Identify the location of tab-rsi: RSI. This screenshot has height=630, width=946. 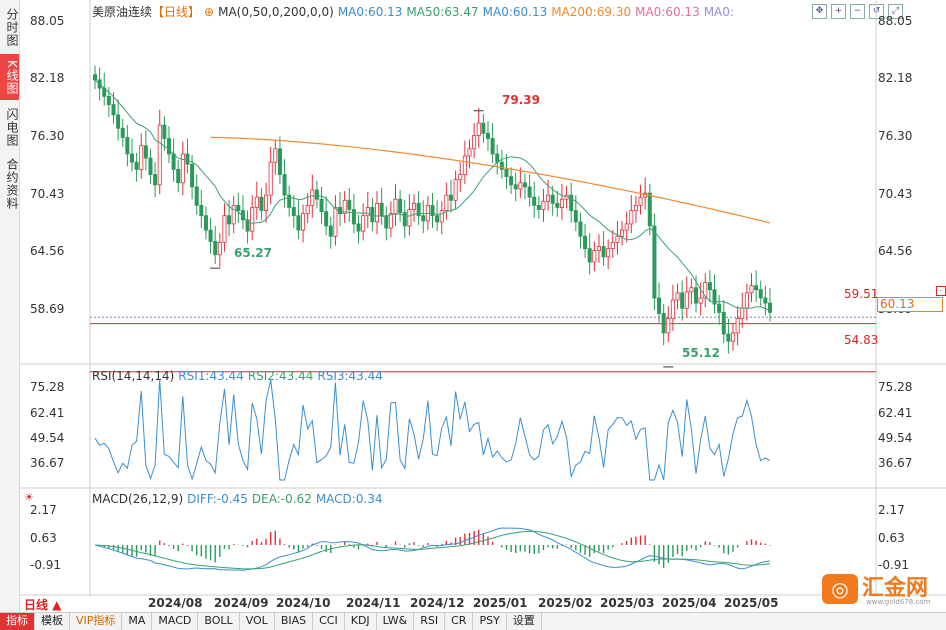
(430, 621).